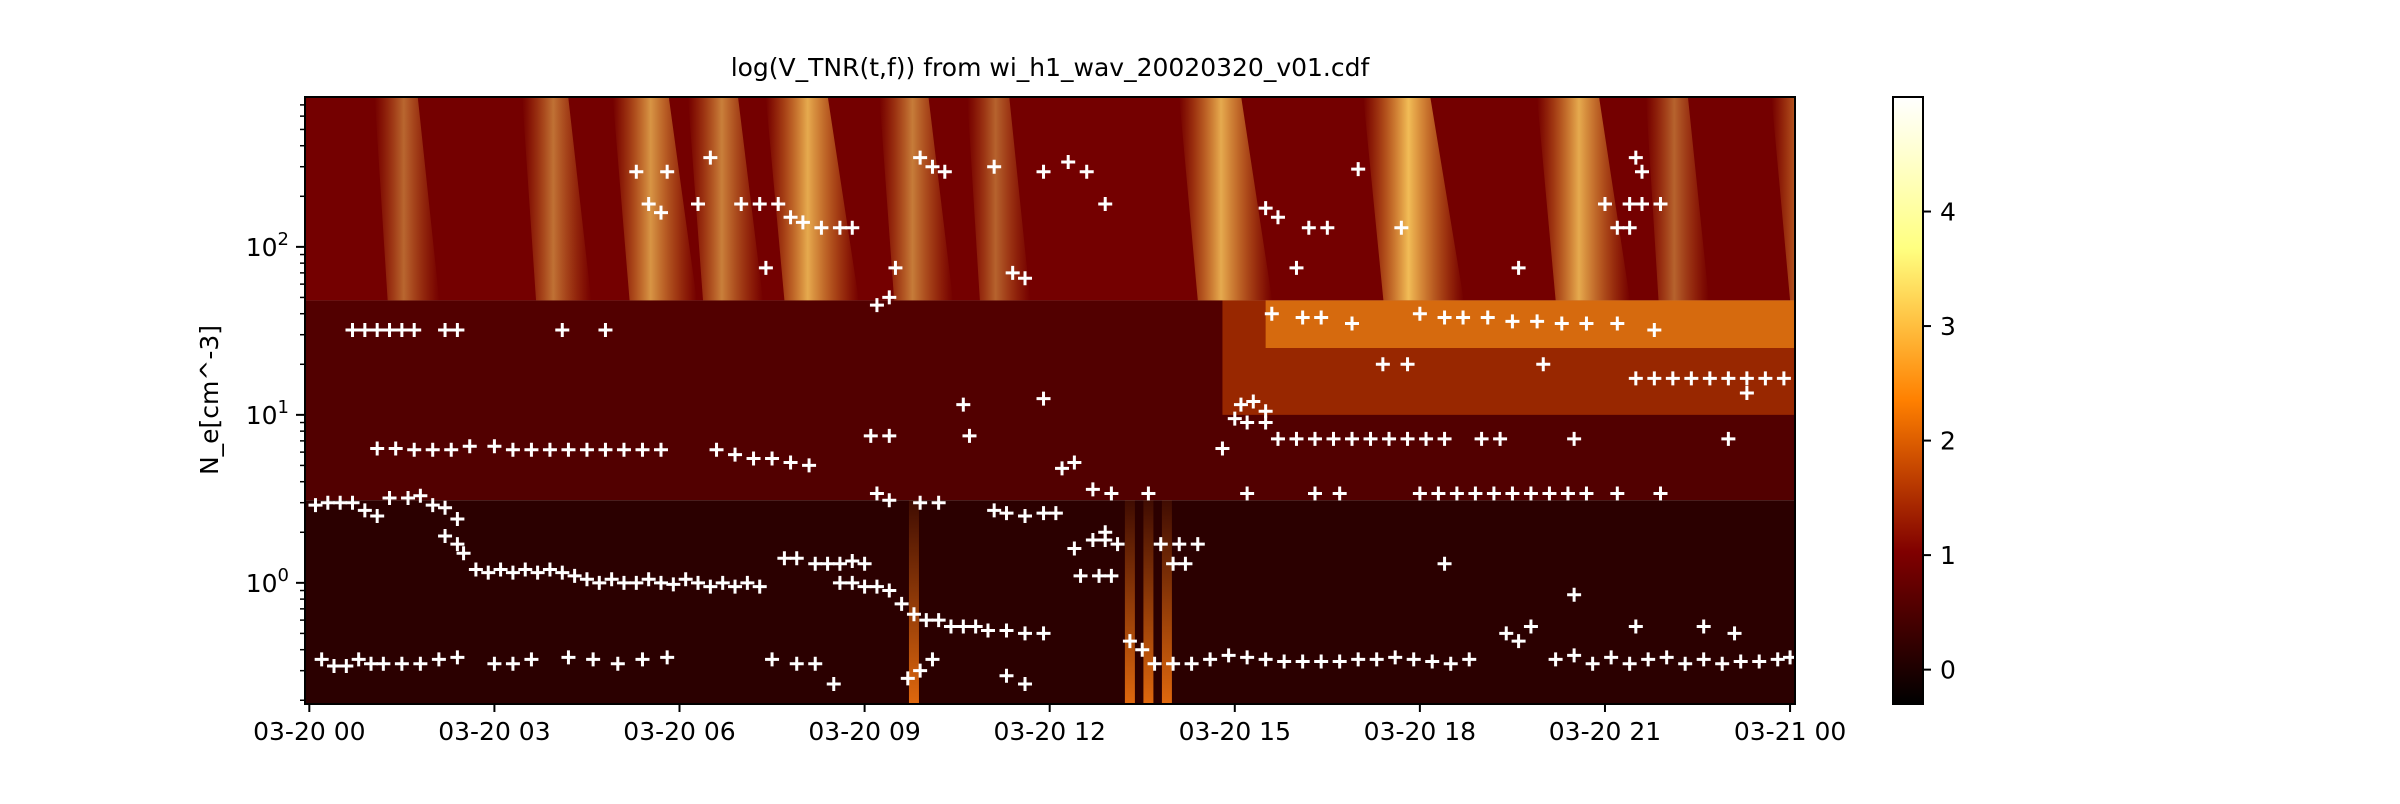 The width and height of the screenshot is (2400, 804). What do you see at coordinates (267, 413) in the screenshot?
I see `y-tick-label: 10¹` at bounding box center [267, 413].